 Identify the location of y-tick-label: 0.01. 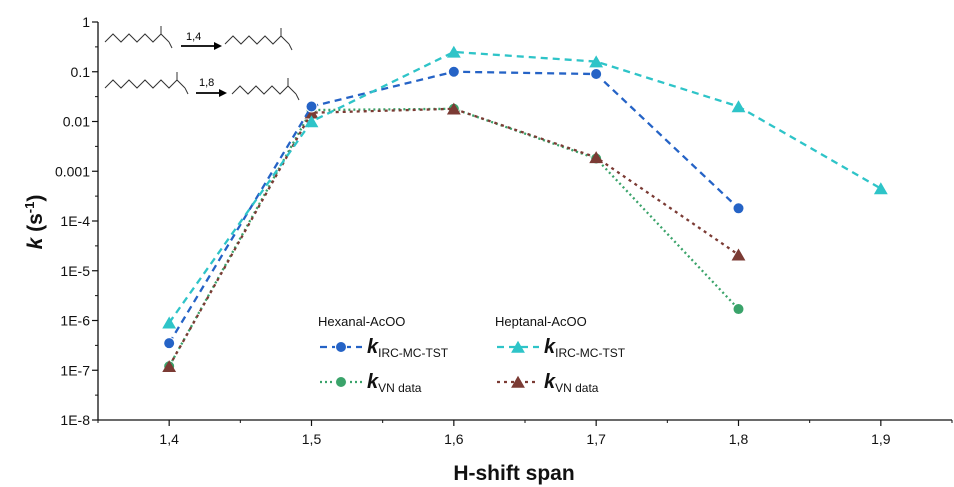
(76, 122).